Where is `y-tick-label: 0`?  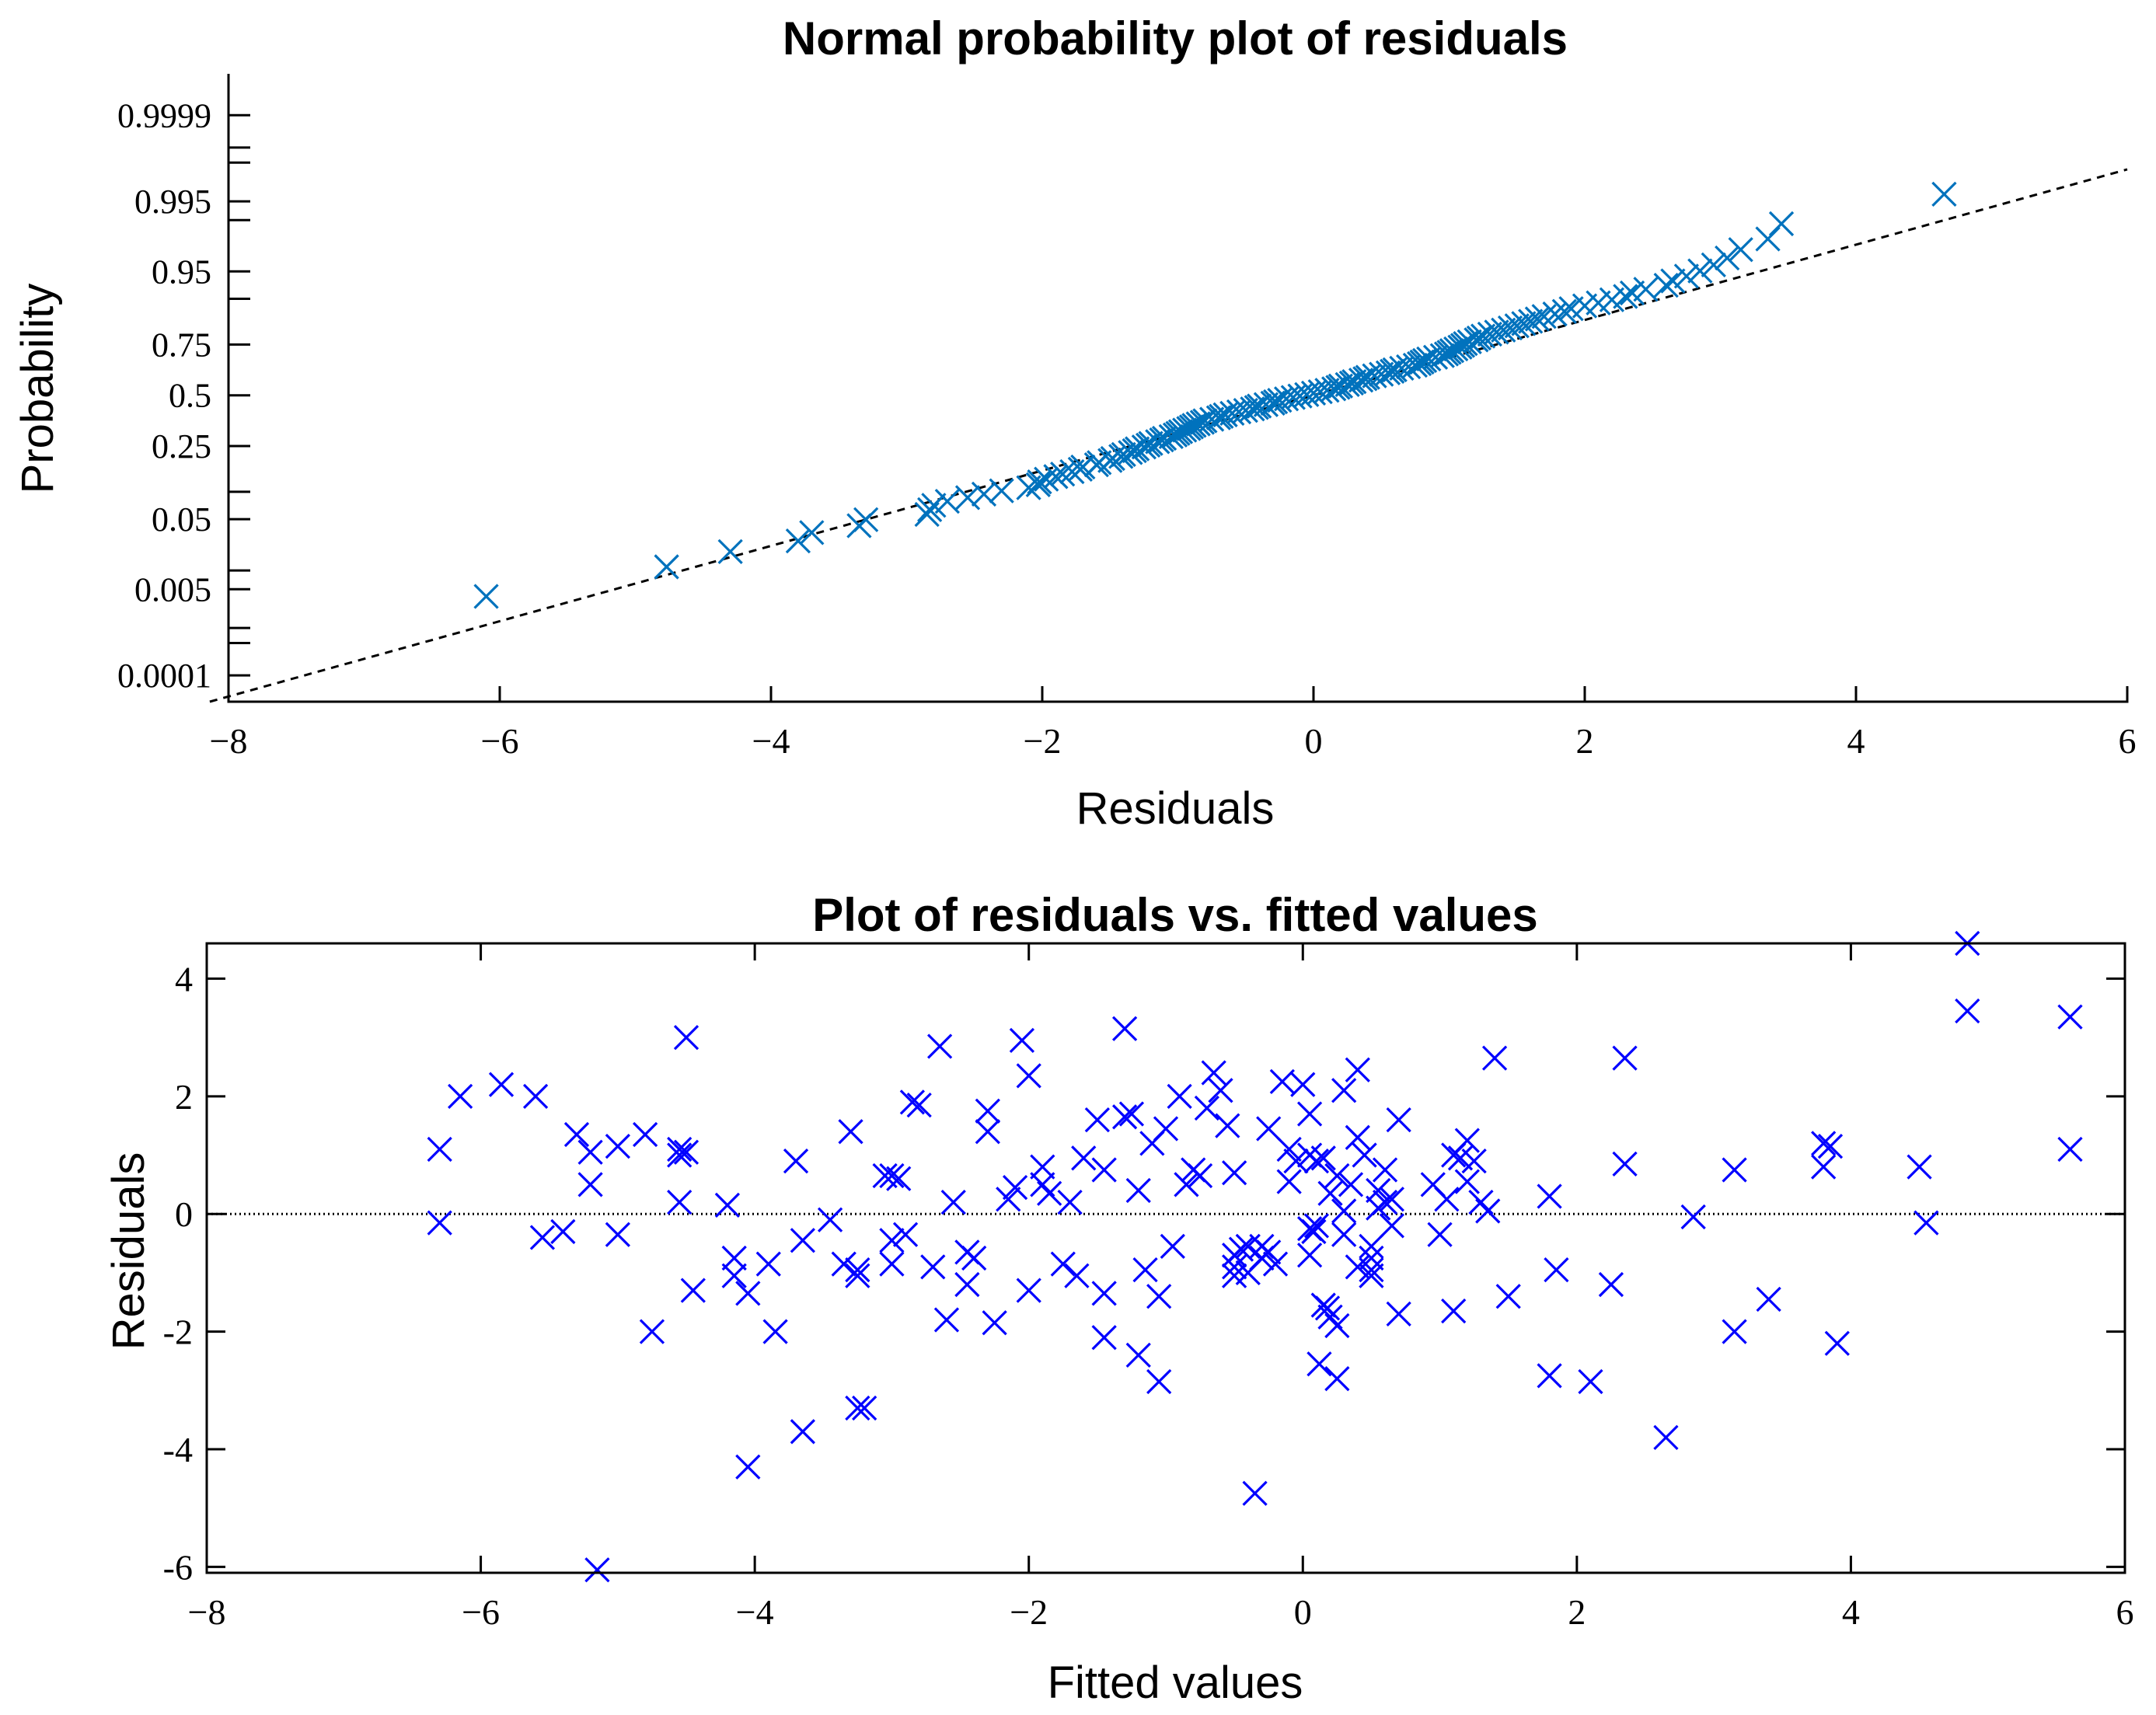 y-tick-label: 0 is located at coordinates (184, 1214).